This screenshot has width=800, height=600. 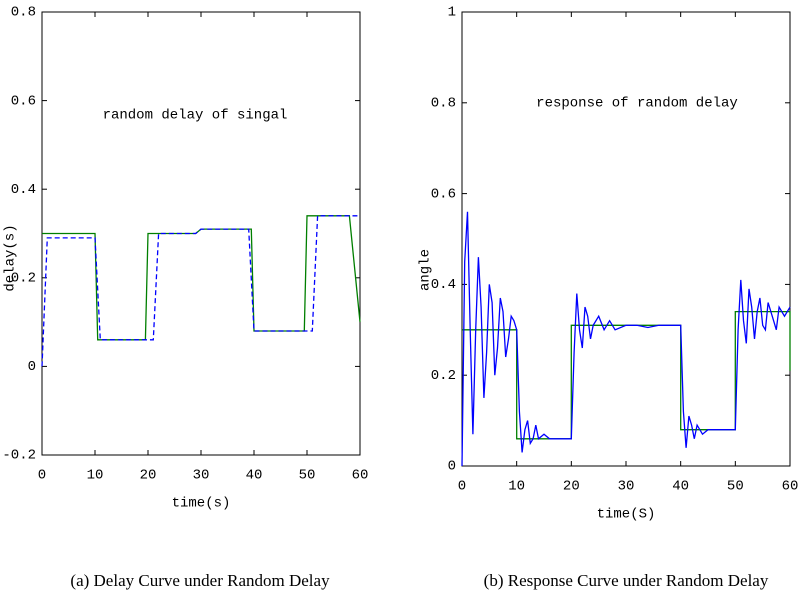 What do you see at coordinates (19, 456) in the screenshot?
I see `y-tick-label: -0.2` at bounding box center [19, 456].